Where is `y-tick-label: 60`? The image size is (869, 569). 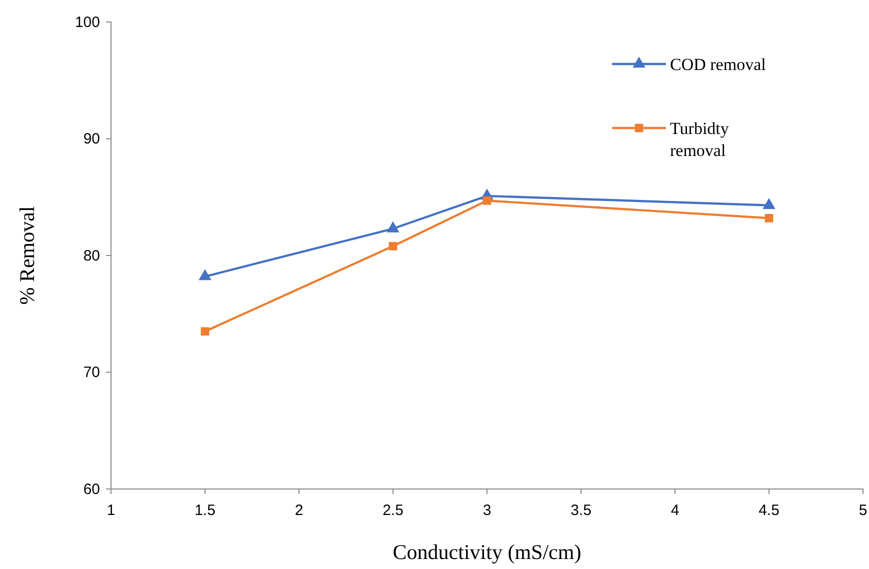 y-tick-label: 60 is located at coordinates (91, 489).